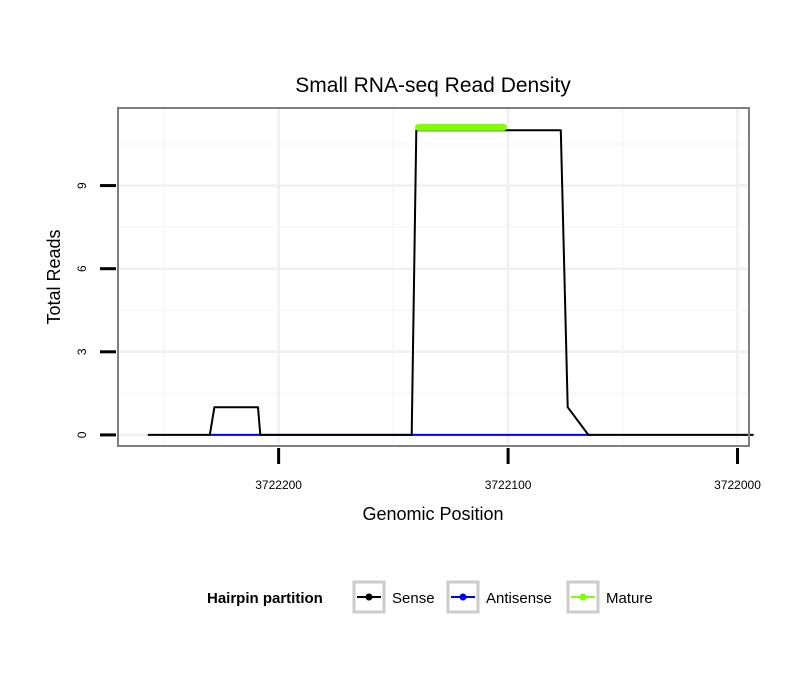  I want to click on legend-dot-mature, so click(583, 597).